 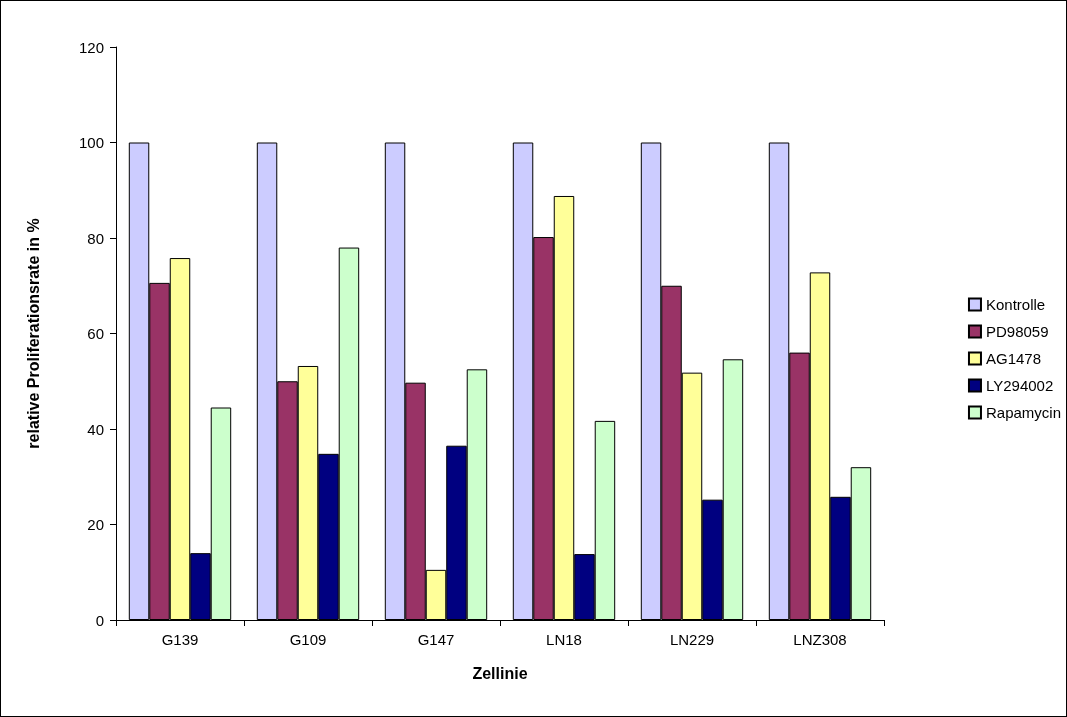 I want to click on x-tick-label: G147, so click(x=436, y=639).